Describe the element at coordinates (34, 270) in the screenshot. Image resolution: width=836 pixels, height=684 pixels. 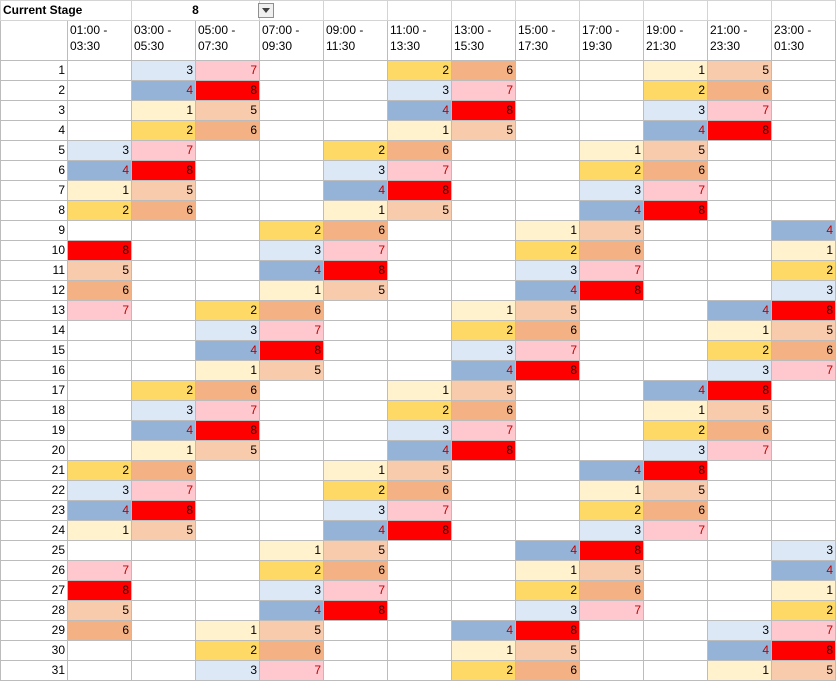
I see `row-label: 11` at that location.